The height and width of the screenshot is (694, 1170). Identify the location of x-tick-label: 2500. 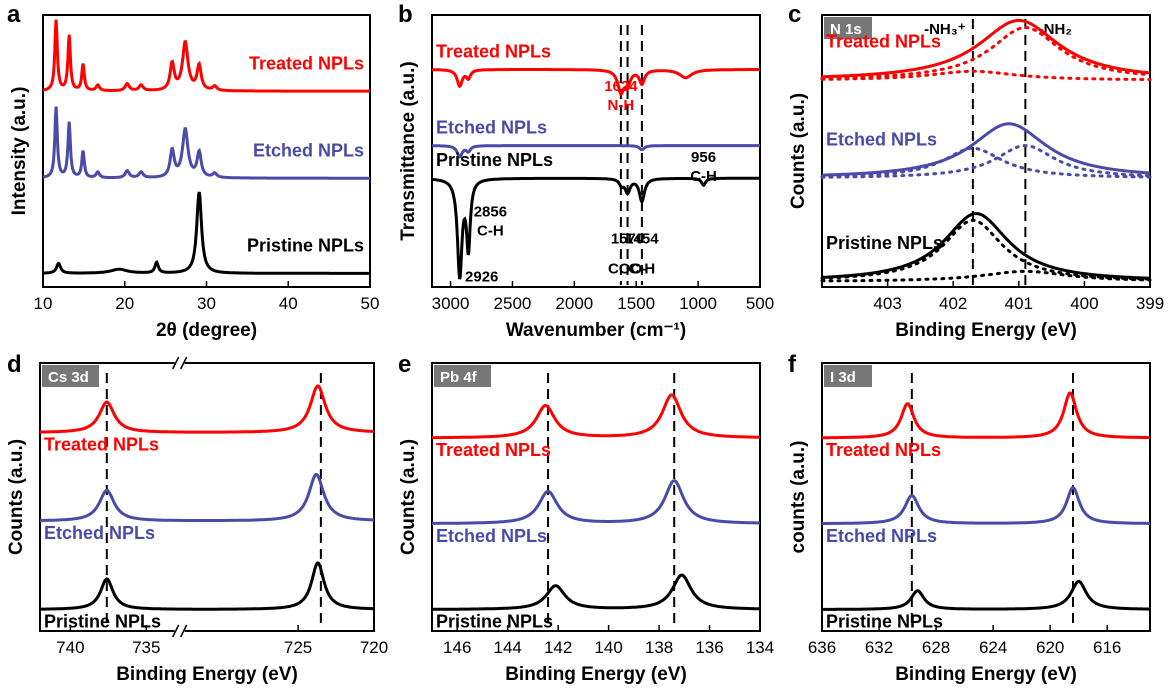
(513, 303).